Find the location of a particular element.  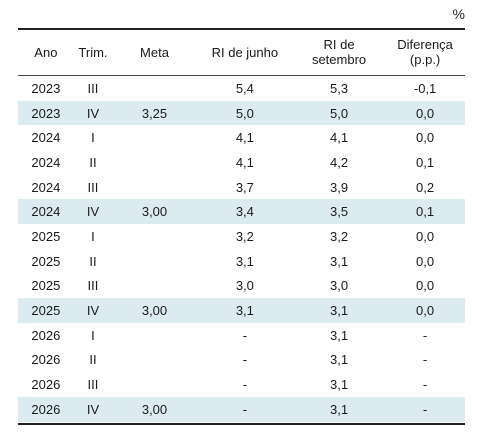

table-row: 2025 III 3,0 3,0 0,0 is located at coordinates (241, 286).